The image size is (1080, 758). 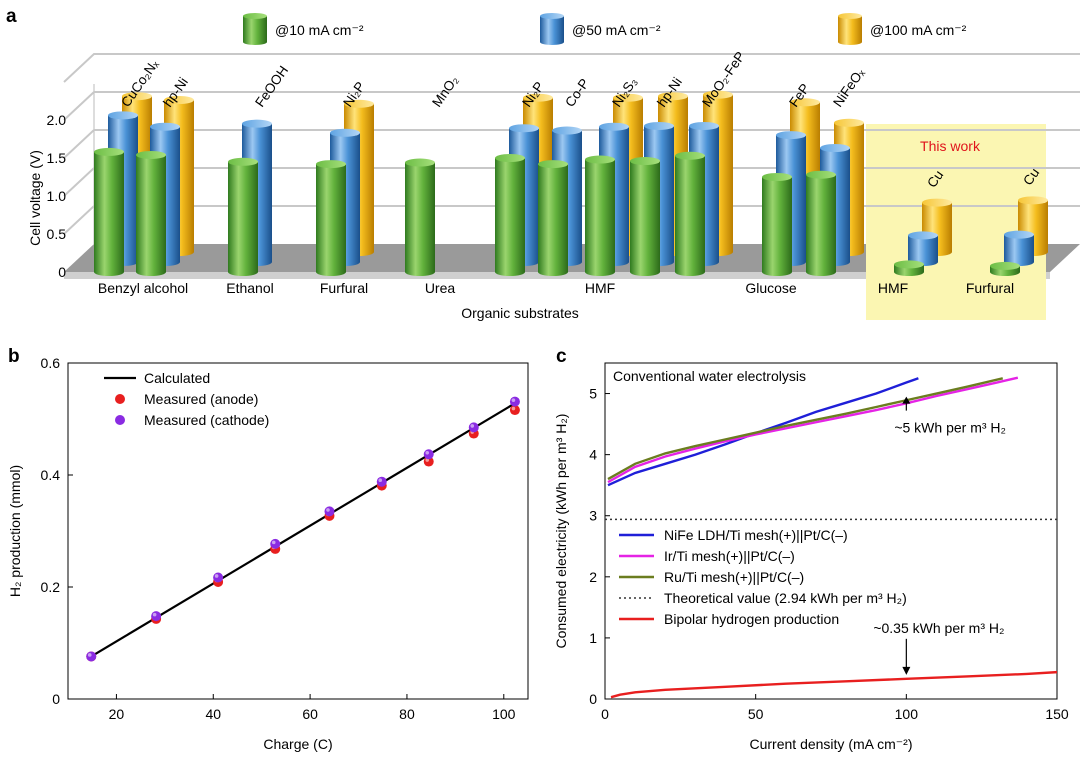 I want to click on category-label-5: Glucose, so click(x=771, y=288).